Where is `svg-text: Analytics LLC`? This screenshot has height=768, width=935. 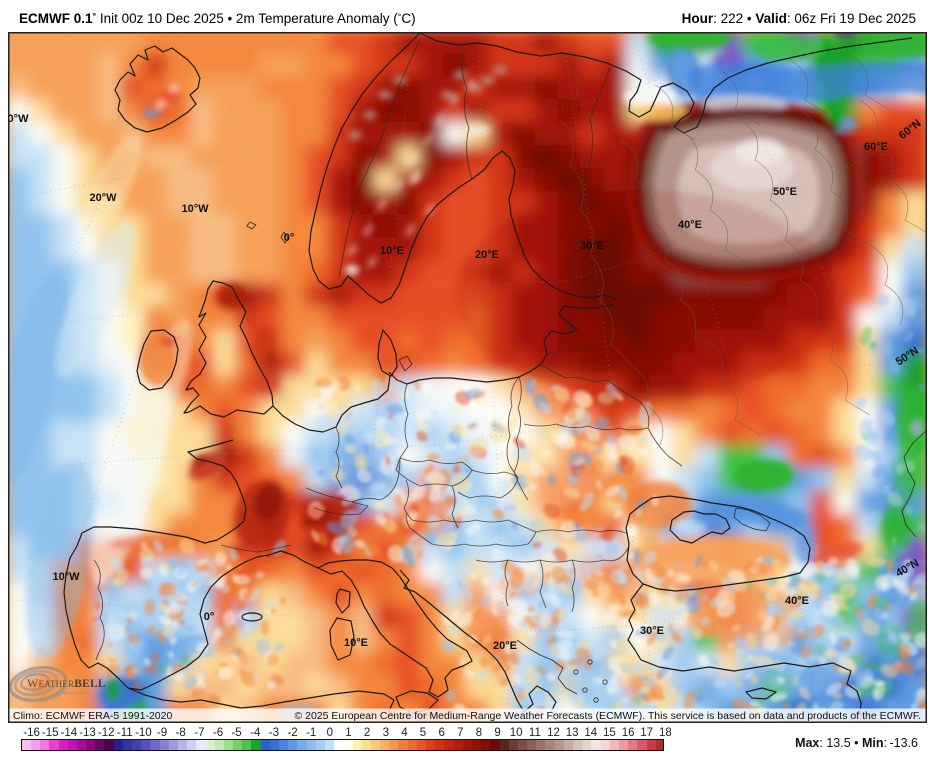
svg-text: Analytics LLC is located at coordinates (75, 692).